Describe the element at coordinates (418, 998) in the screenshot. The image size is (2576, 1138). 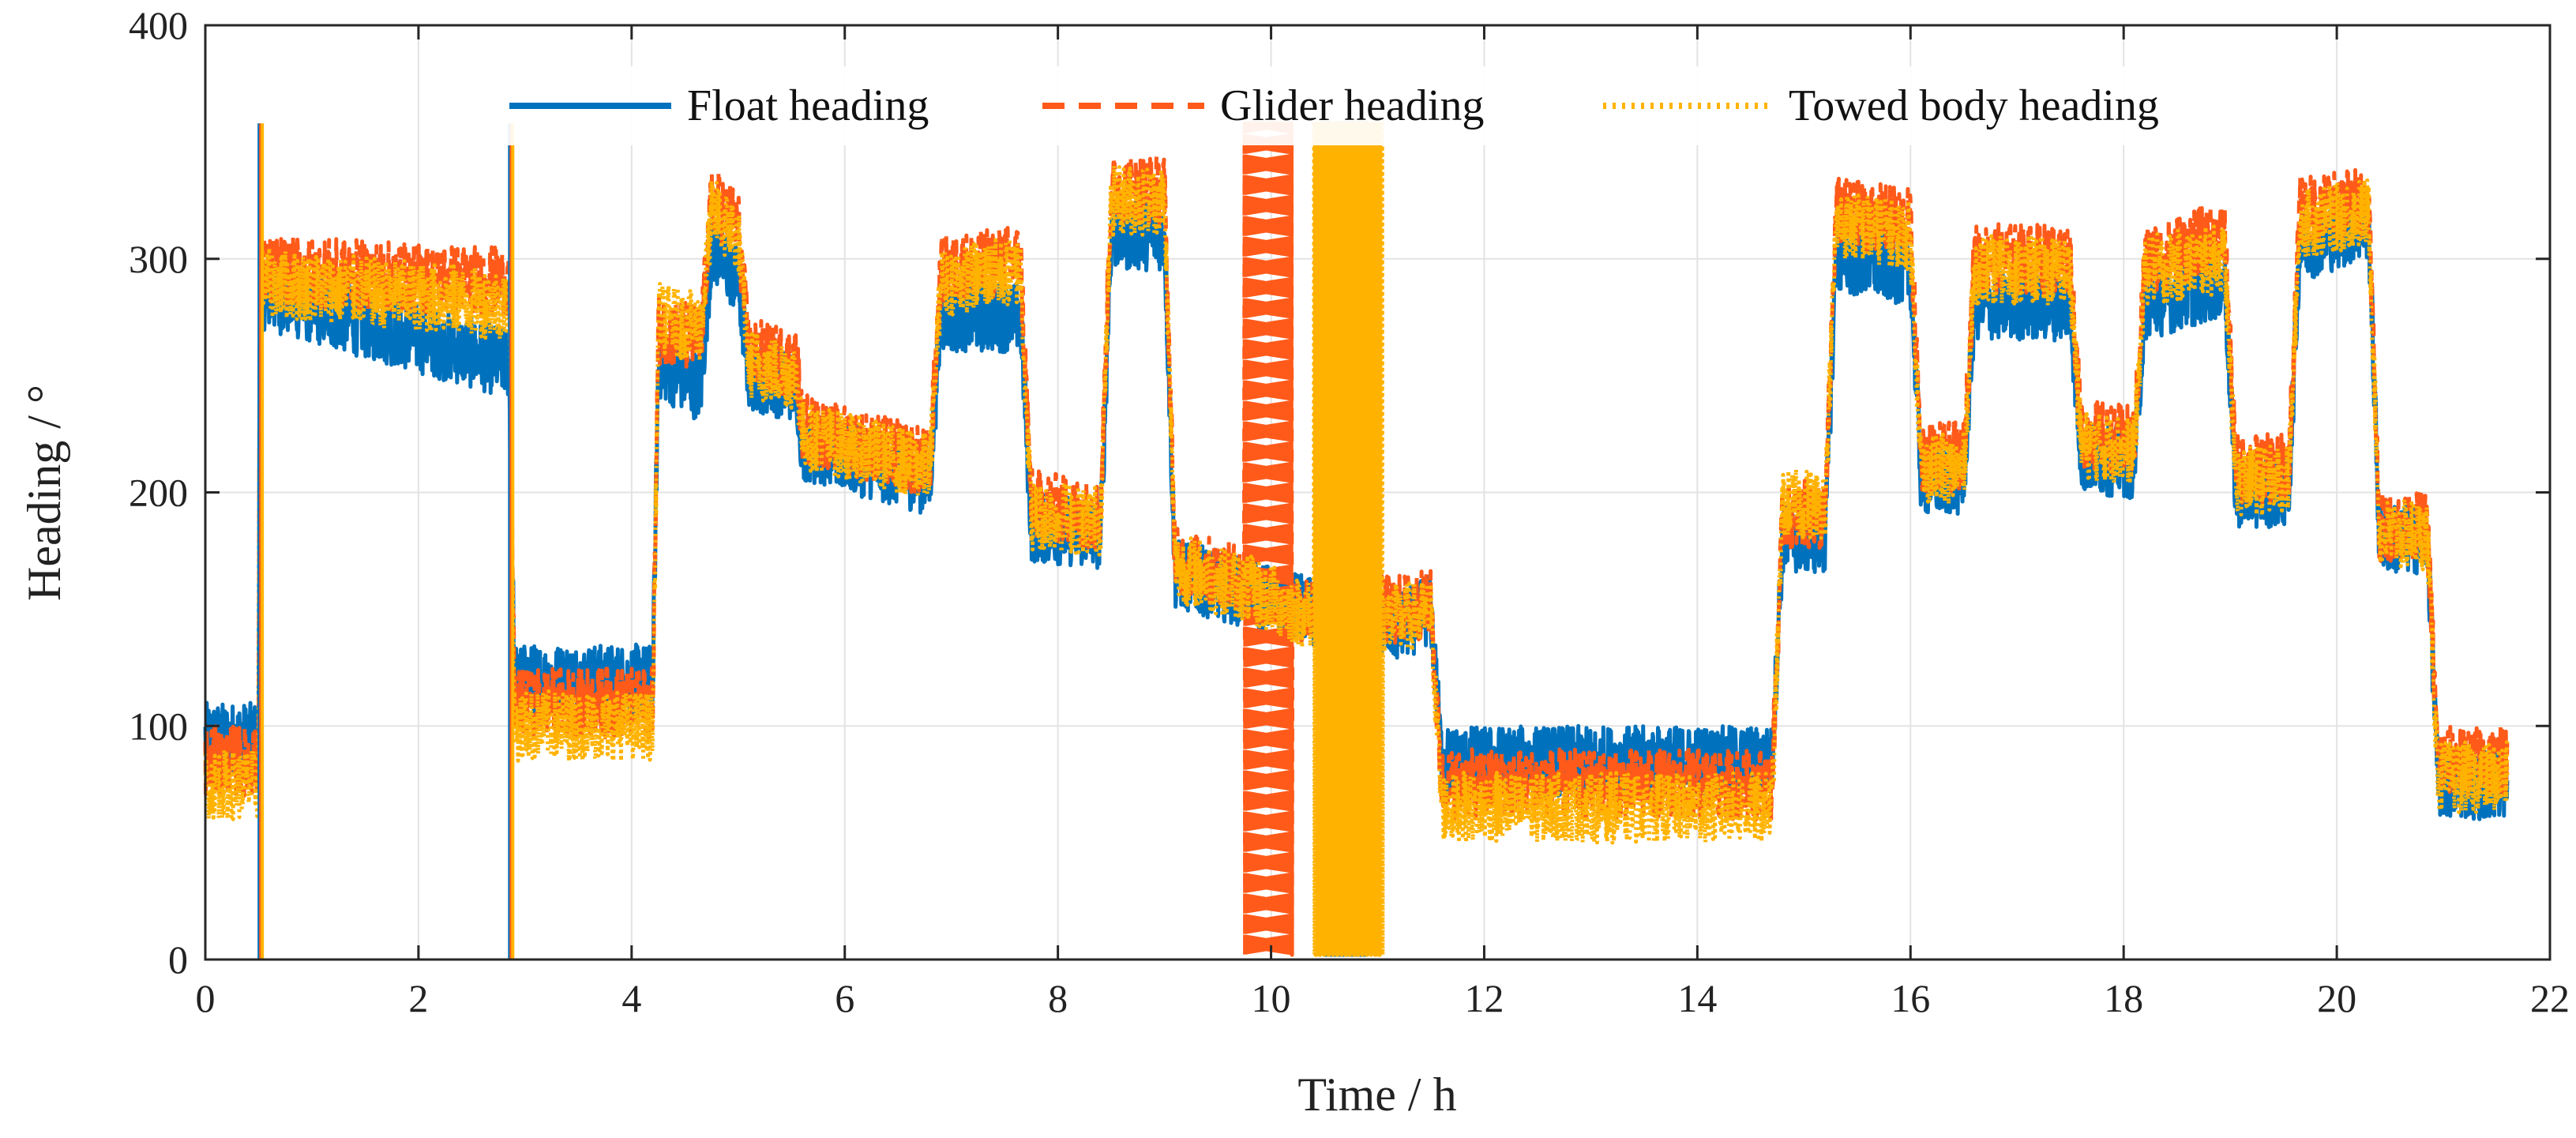
I see `x-tick-label: 2` at that location.